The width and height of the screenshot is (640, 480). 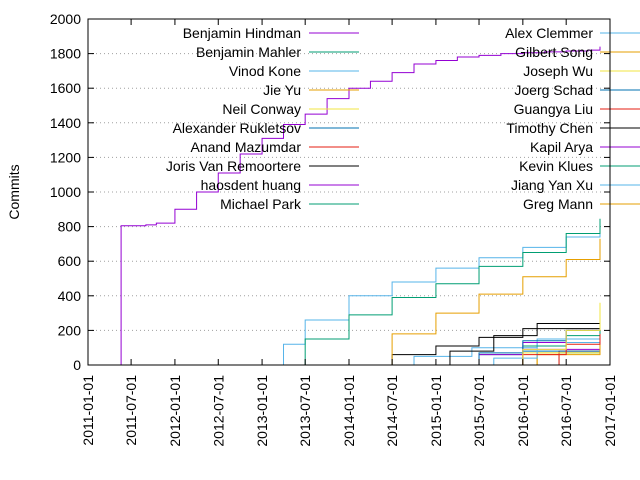 What do you see at coordinates (549, 128) in the screenshot?
I see `legend-label-timothy-chen: Timothy Chen` at bounding box center [549, 128].